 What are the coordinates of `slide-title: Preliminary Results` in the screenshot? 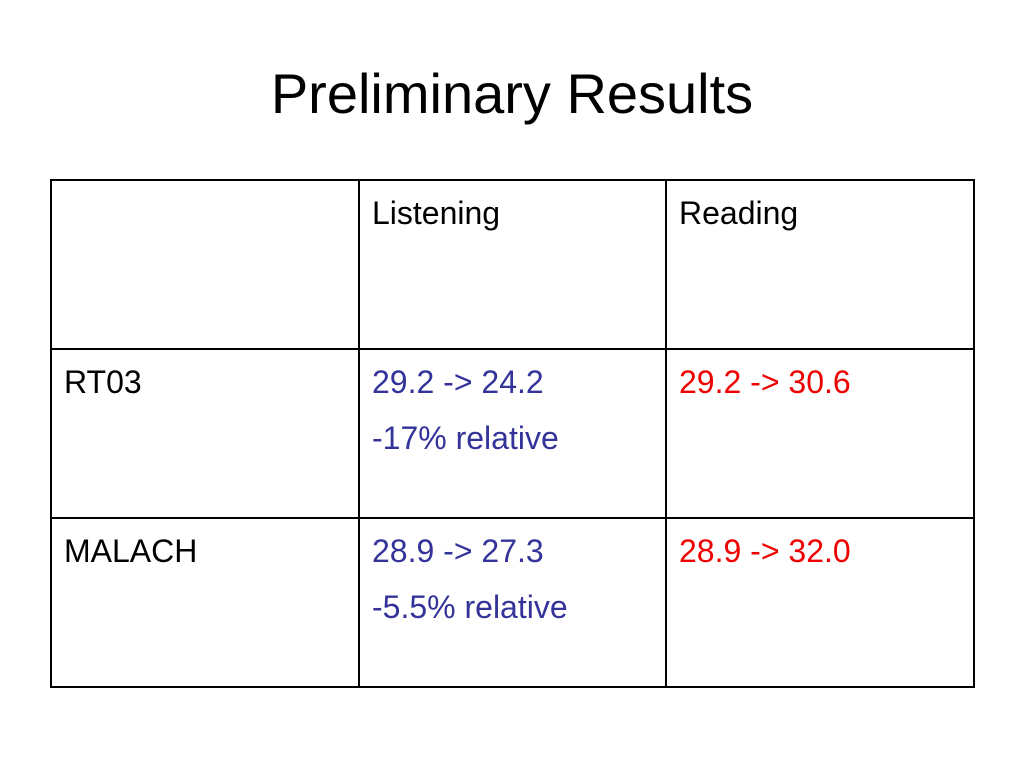 It's located at (512, 93).